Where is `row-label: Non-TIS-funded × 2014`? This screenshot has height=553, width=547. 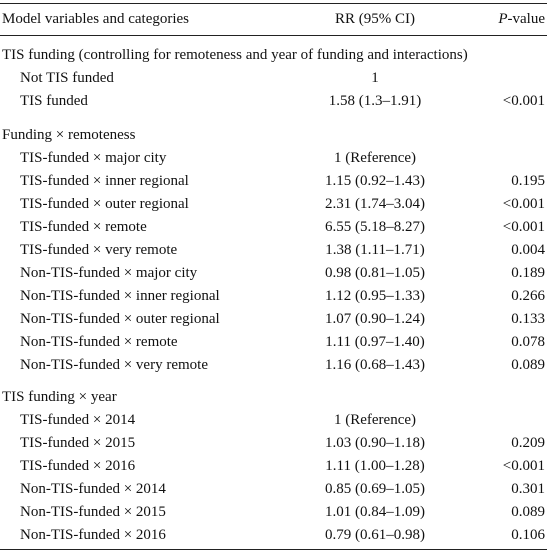 row-label: Non-TIS-funded × 2014 is located at coordinates (93, 489).